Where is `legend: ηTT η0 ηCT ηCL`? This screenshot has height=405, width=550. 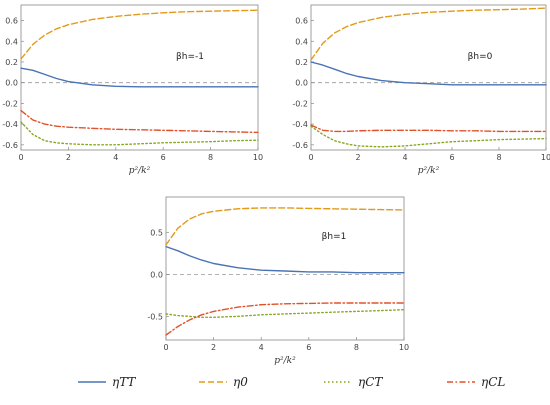 legend: ηTT η0 ηCT ηCL is located at coordinates (291, 382).